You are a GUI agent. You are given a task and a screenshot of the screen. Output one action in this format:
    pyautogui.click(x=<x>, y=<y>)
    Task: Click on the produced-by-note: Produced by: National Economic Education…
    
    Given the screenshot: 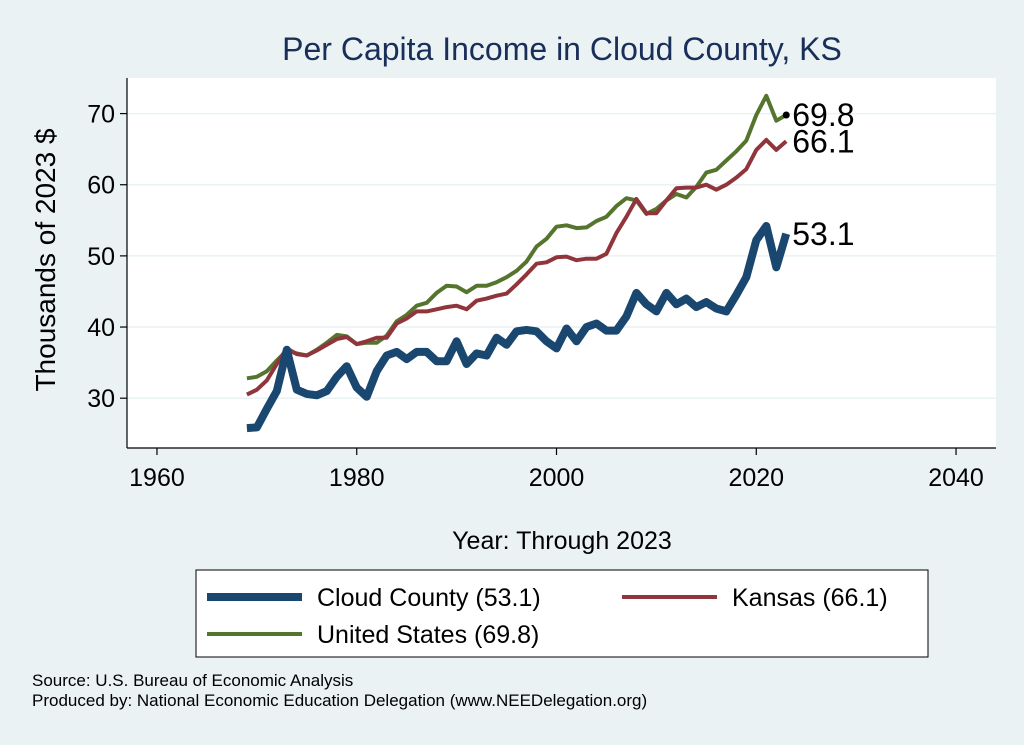 What is the action you would take?
    pyautogui.click(x=340, y=700)
    